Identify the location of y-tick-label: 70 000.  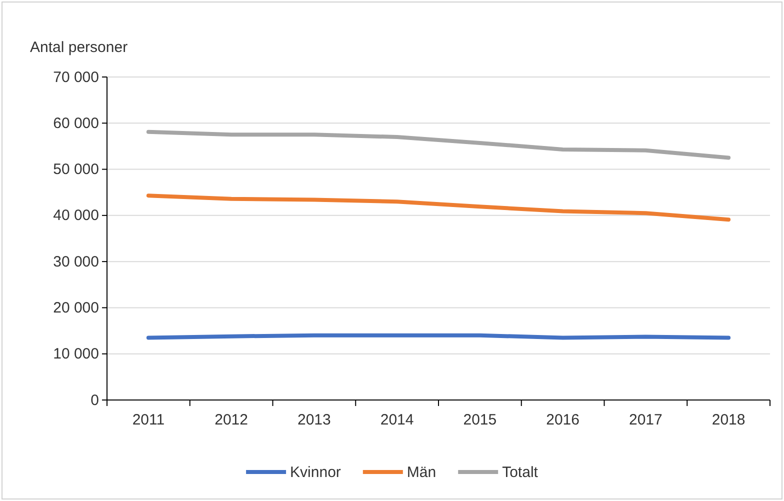
(76, 77).